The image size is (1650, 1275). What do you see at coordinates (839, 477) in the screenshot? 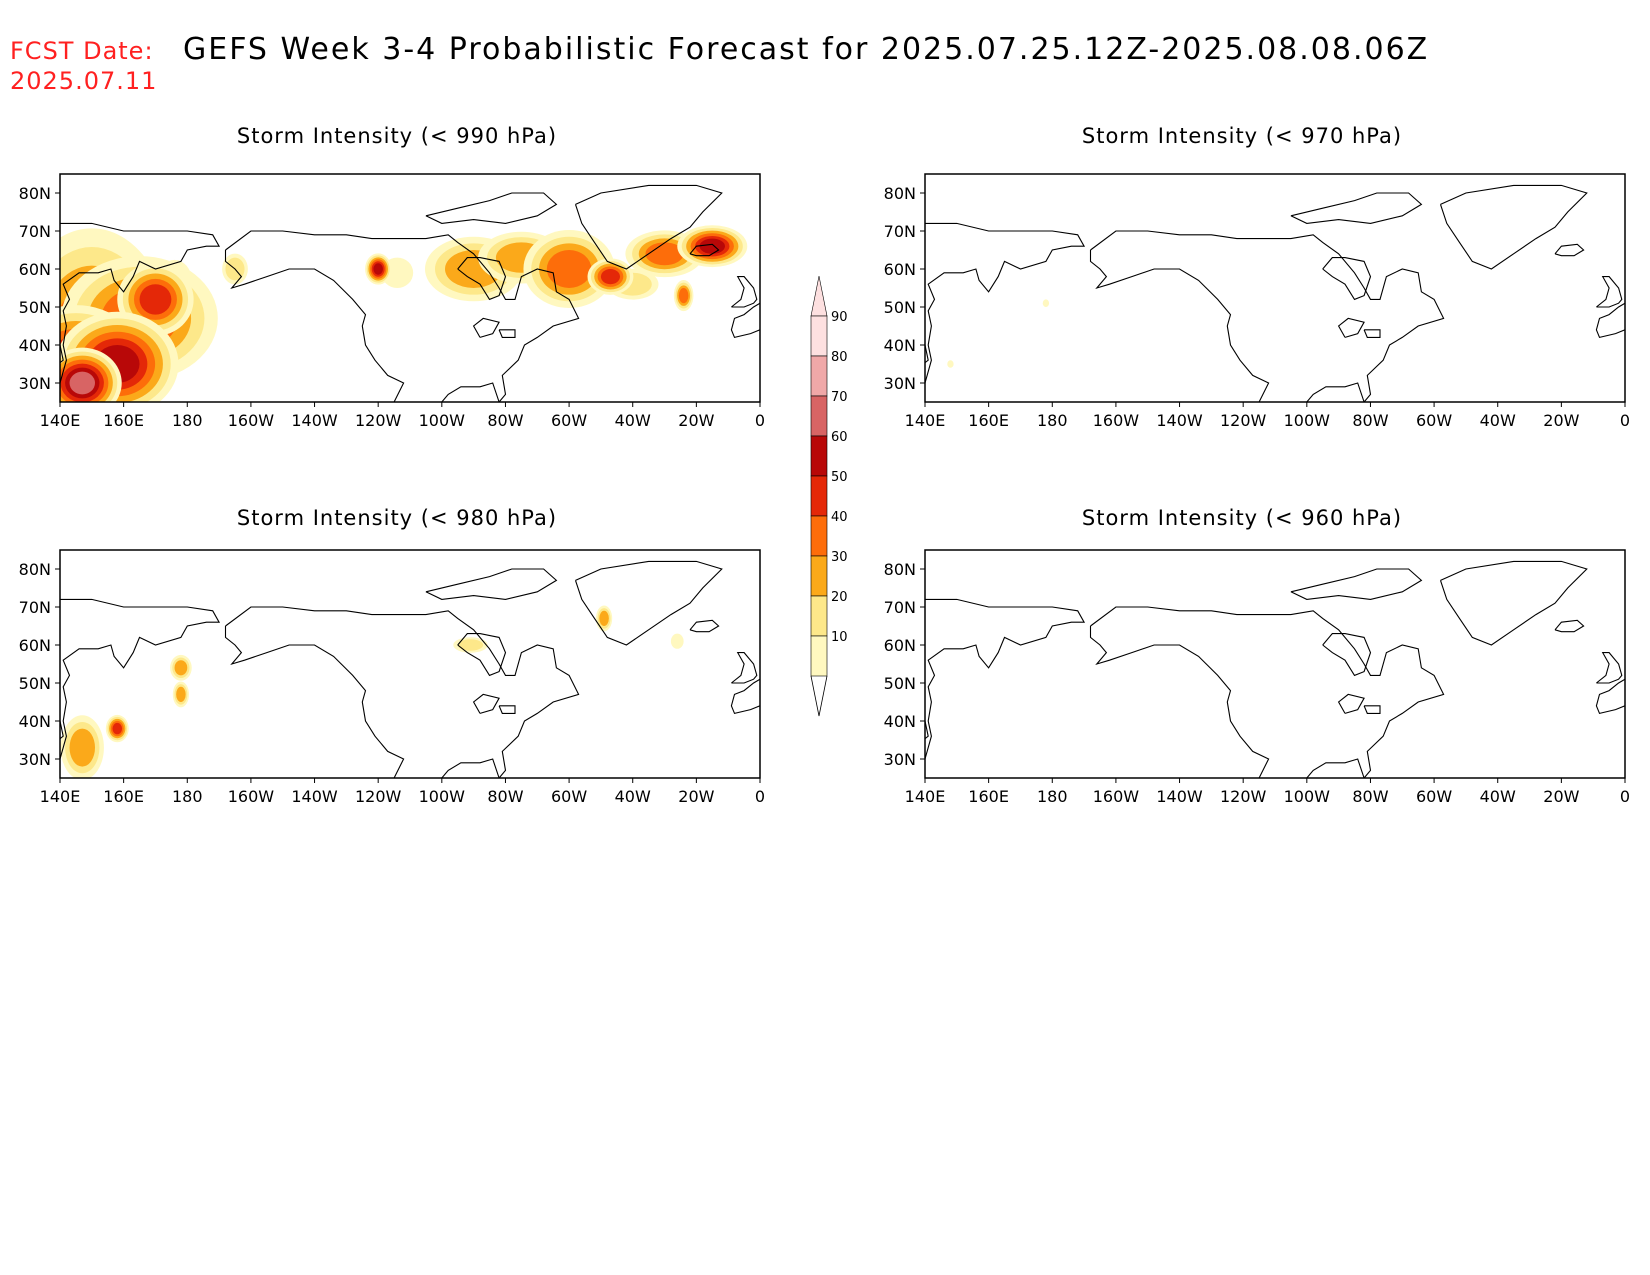
I see `colorbar-label: 50` at bounding box center [839, 477].